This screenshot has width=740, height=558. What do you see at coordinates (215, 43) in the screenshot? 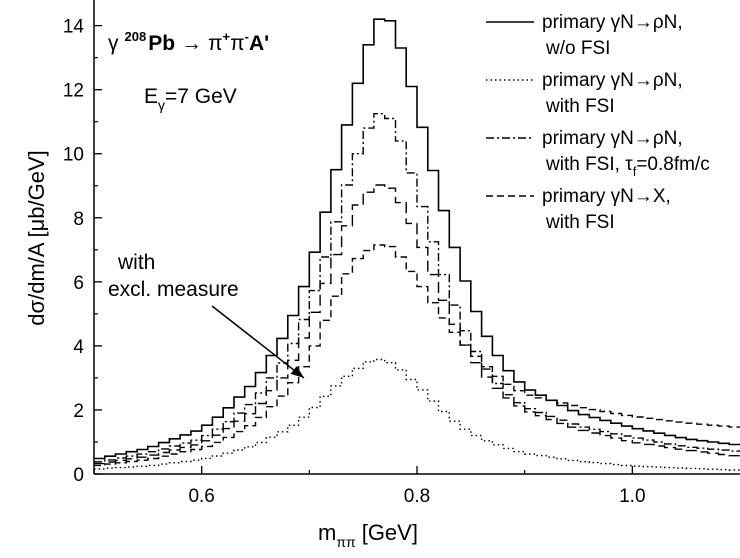
I see `reaction-pi-plus: π` at bounding box center [215, 43].